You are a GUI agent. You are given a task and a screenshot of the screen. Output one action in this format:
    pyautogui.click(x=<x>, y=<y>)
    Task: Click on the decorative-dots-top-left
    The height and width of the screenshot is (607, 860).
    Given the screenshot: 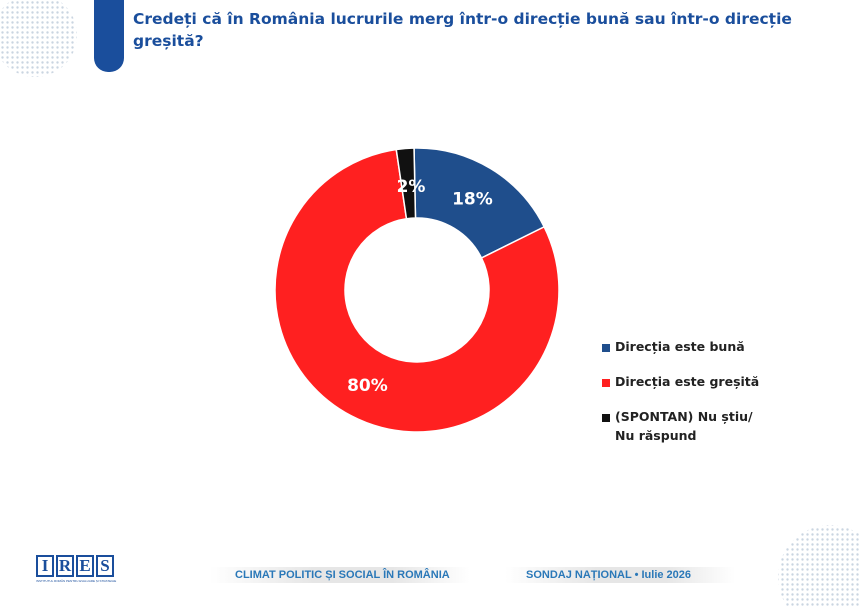 What is the action you would take?
    pyautogui.click(x=38, y=38)
    